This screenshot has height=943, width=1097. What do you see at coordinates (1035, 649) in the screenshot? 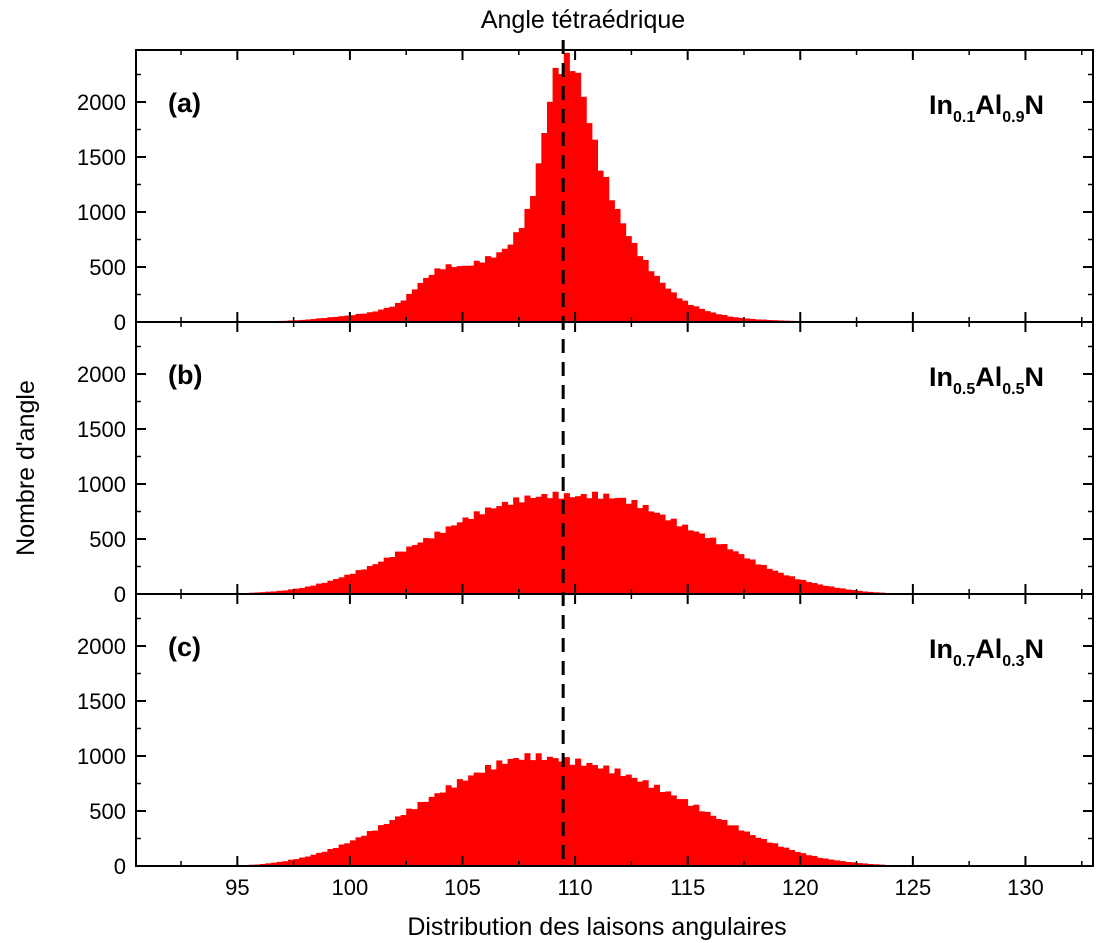
I see `composition-element: N` at bounding box center [1035, 649].